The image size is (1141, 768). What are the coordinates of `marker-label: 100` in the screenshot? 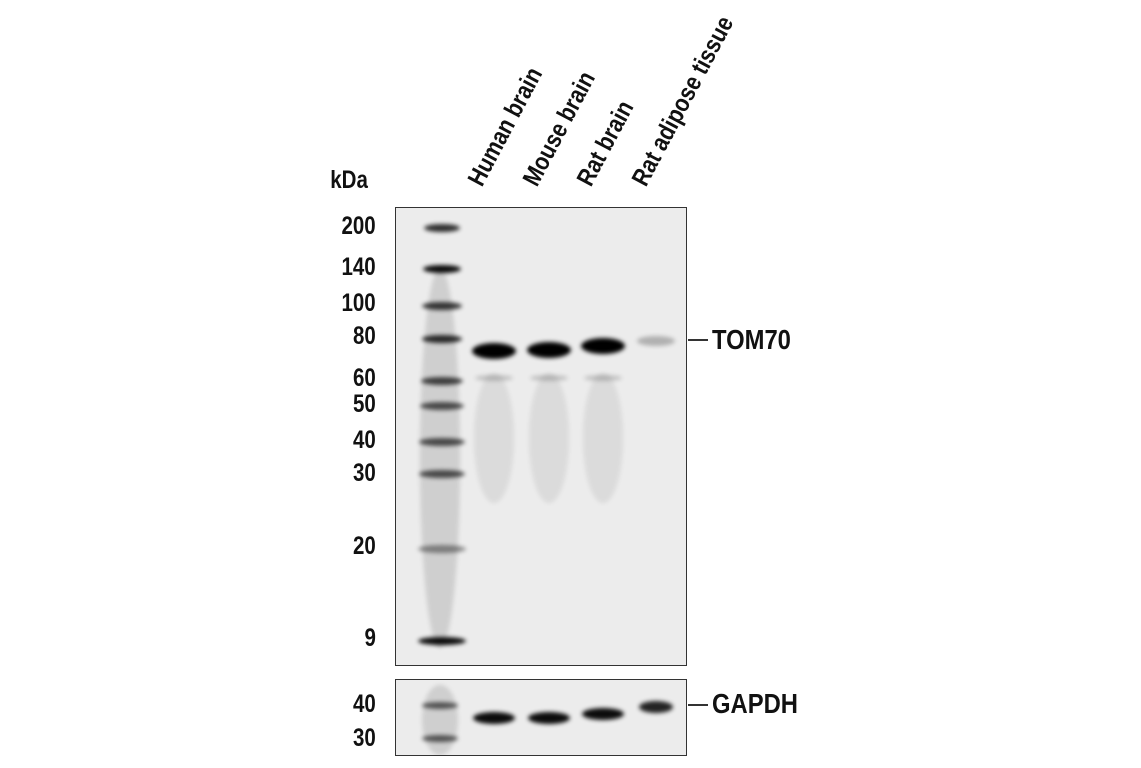 It's located at (358, 303).